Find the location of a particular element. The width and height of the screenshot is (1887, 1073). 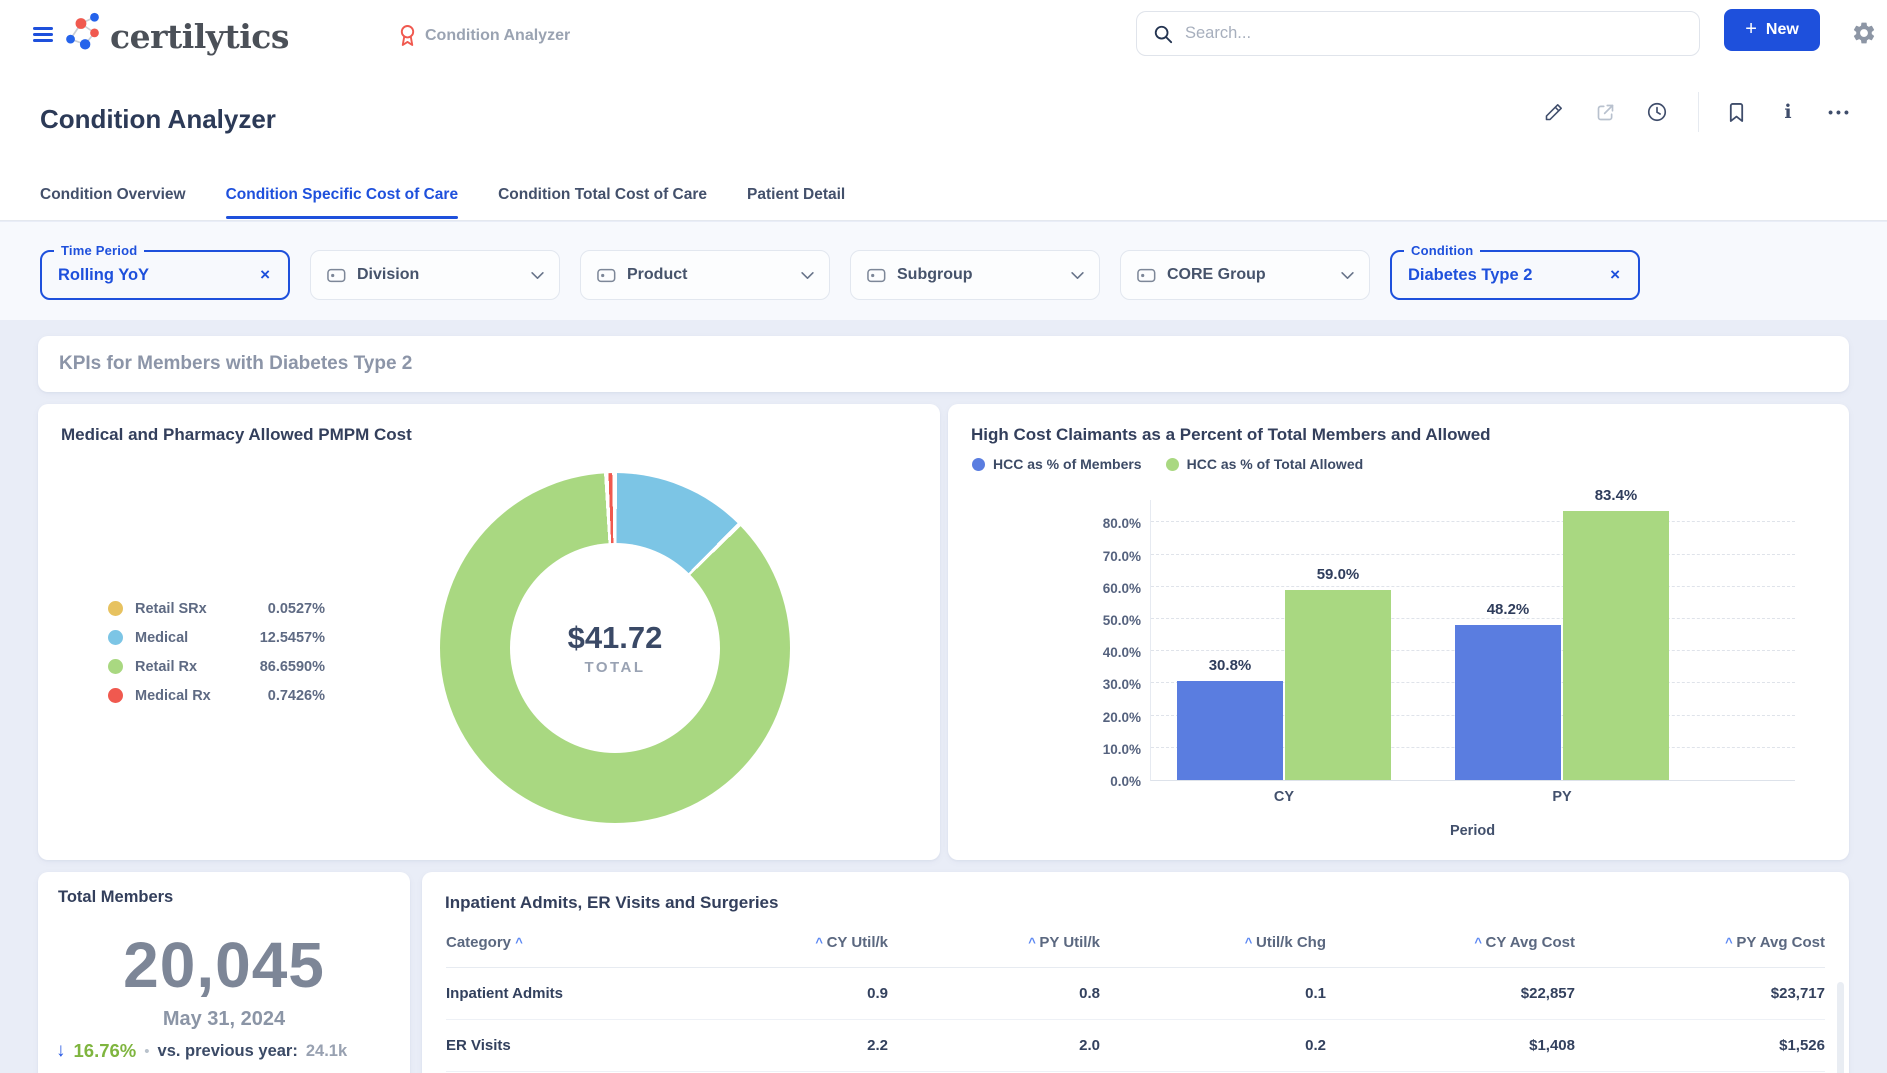

row-category: ER Visits is located at coordinates (478, 1045).